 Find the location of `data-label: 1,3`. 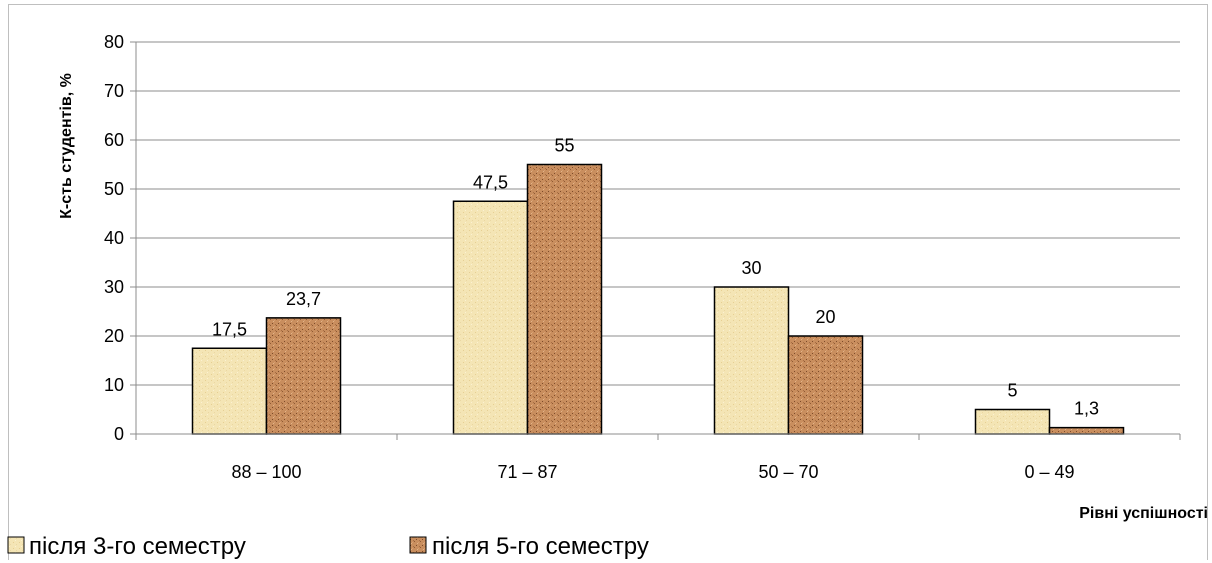

data-label: 1,3 is located at coordinates (1086, 409).